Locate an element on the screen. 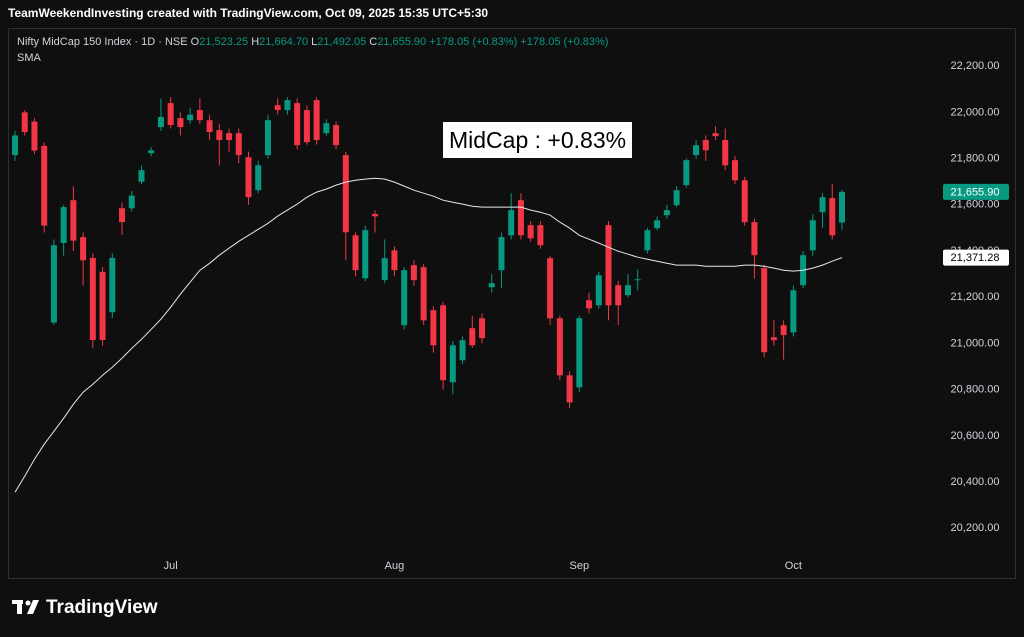 This screenshot has width=1024, height=637. legend-key: C is located at coordinates (373, 42).